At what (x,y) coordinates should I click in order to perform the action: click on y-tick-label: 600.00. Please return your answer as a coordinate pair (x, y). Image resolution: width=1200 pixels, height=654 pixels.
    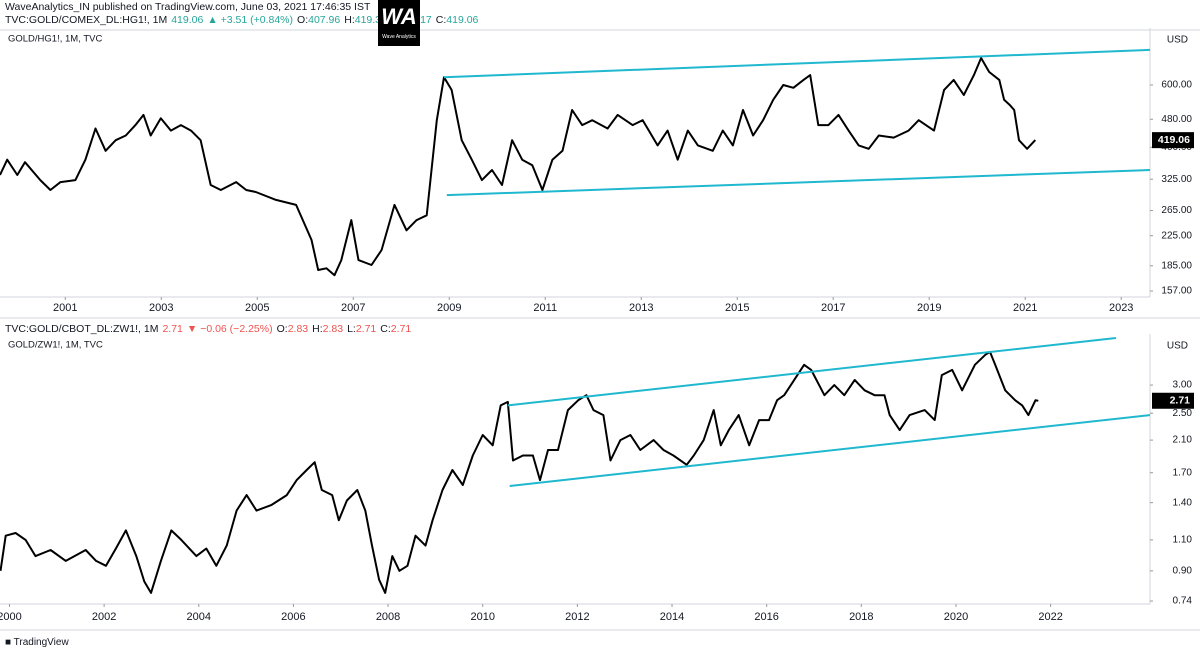
    Looking at the image, I should click on (1176, 85).